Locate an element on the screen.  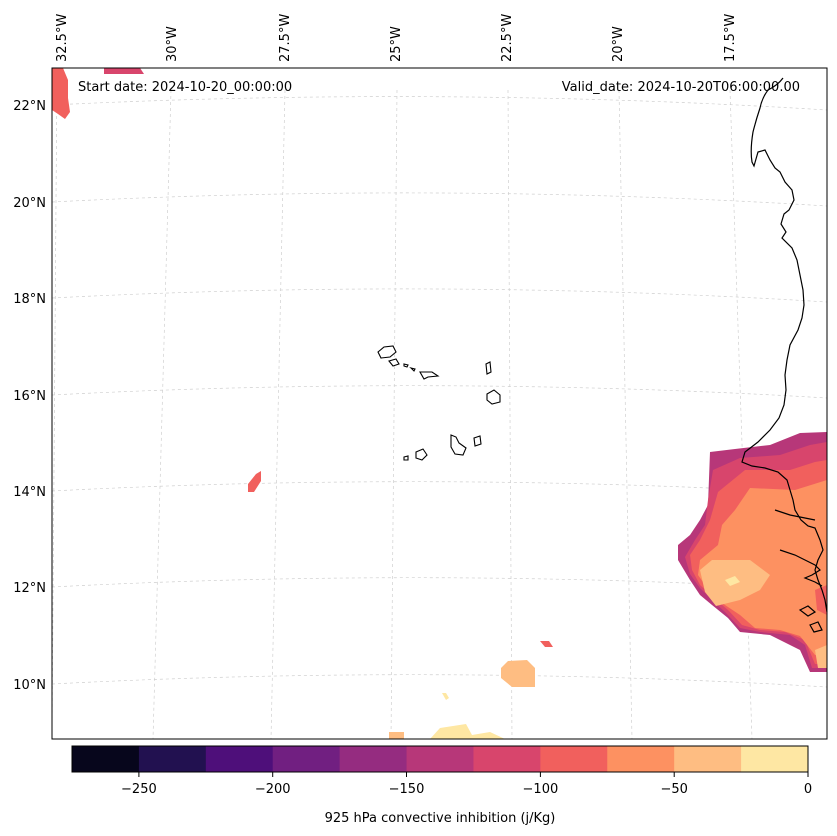
lon-tick-label: 25°W is located at coordinates (396, 44).